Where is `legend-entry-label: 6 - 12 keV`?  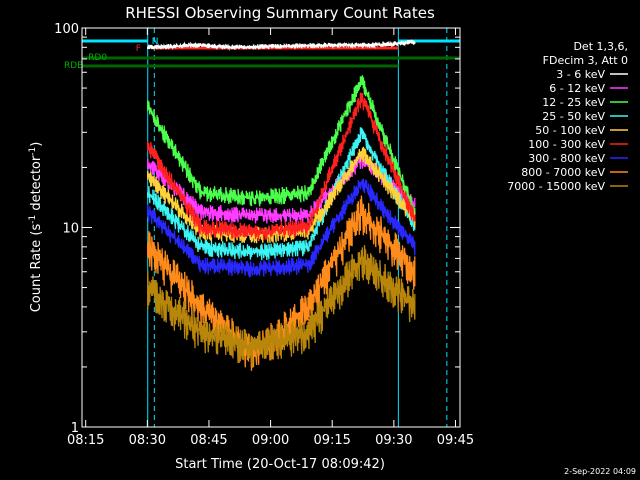
legend-entry-label: 6 - 12 keV is located at coordinates (577, 88).